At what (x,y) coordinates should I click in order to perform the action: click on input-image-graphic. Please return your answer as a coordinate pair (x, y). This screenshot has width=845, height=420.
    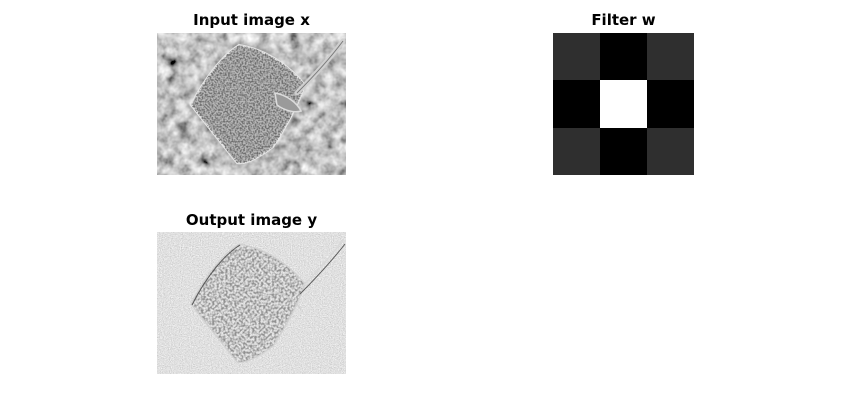
    Looking at the image, I should click on (251, 104).